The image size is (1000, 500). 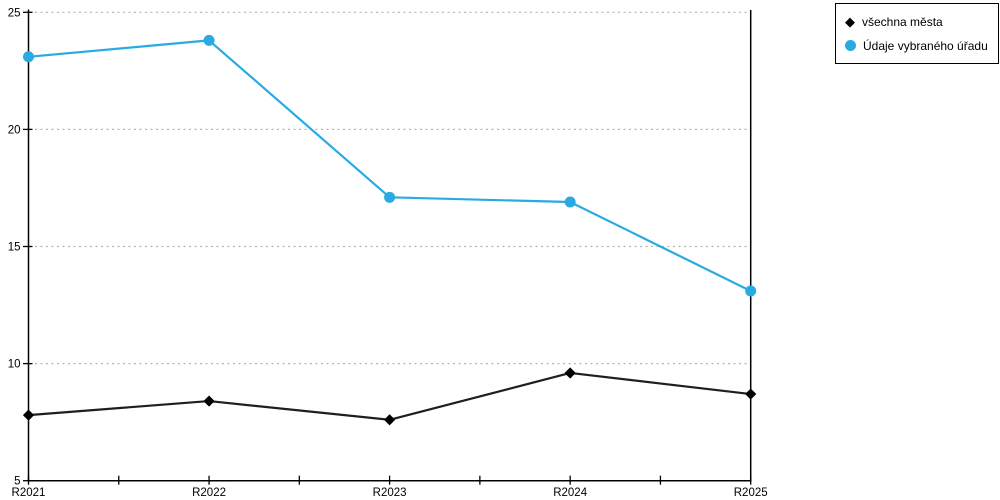 I want to click on x-tick-label: R2025, so click(x=751, y=493).